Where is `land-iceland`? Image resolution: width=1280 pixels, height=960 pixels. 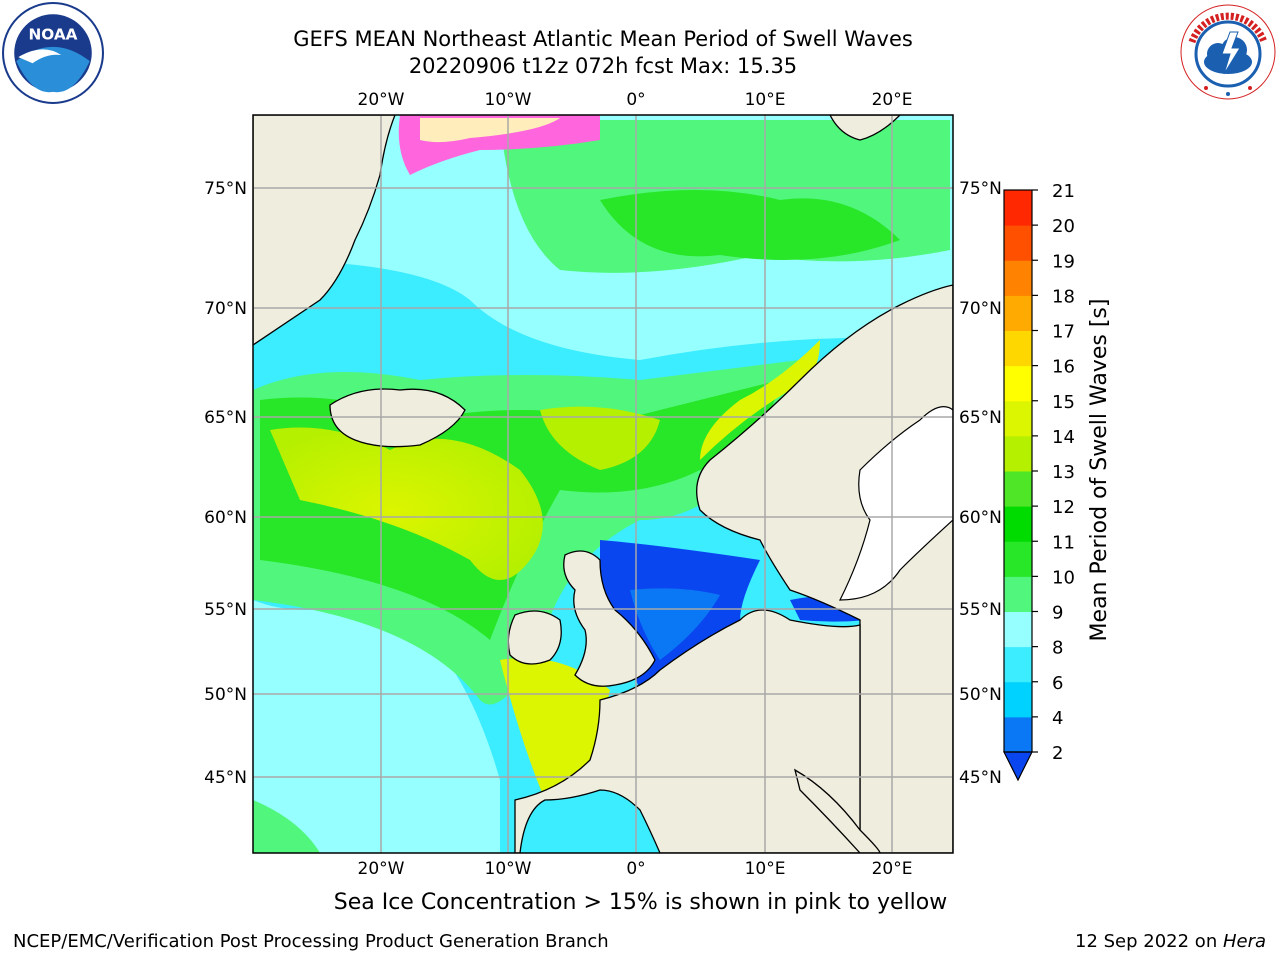 land-iceland is located at coordinates (397, 418).